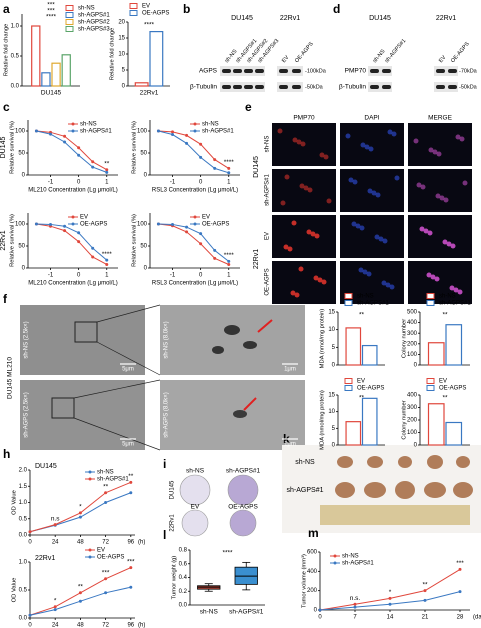 This screenshot has height=628, width=481. I want to click on legend-label: sh-AGPS#2, so click(94, 23).